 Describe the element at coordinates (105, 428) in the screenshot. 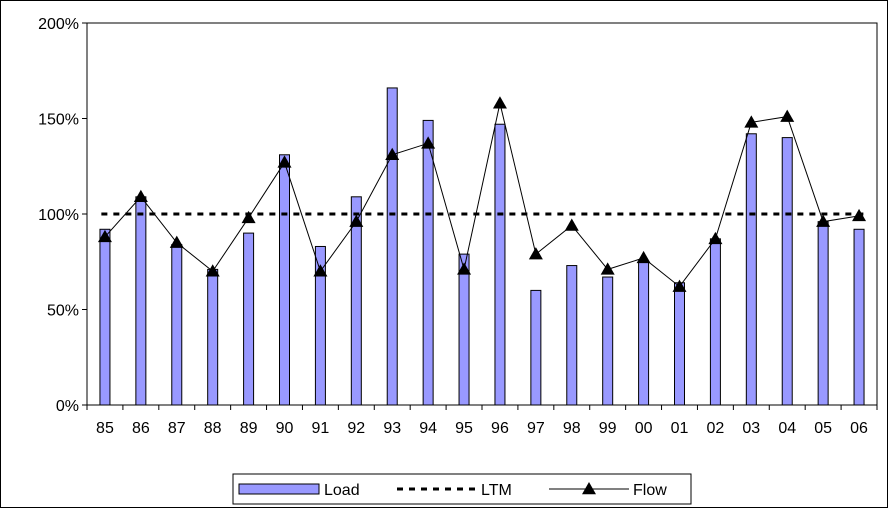

I see `x-tick-label: 85` at that location.